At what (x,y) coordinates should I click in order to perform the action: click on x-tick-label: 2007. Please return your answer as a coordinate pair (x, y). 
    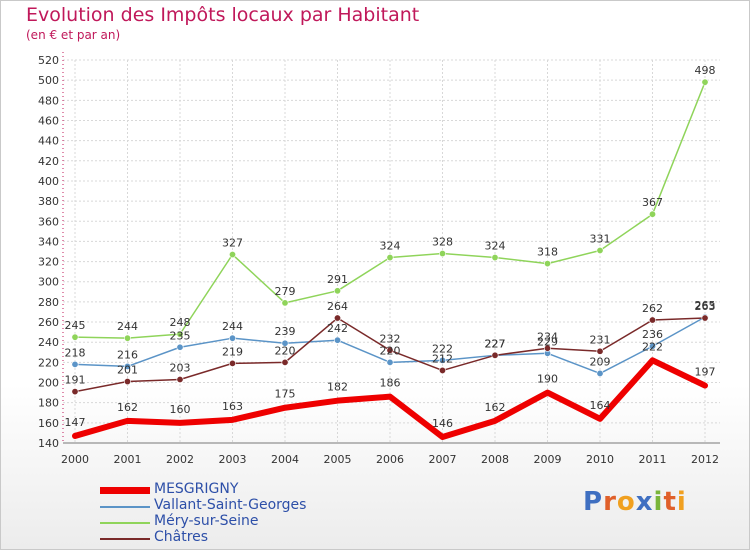
    Looking at the image, I should click on (443, 459).